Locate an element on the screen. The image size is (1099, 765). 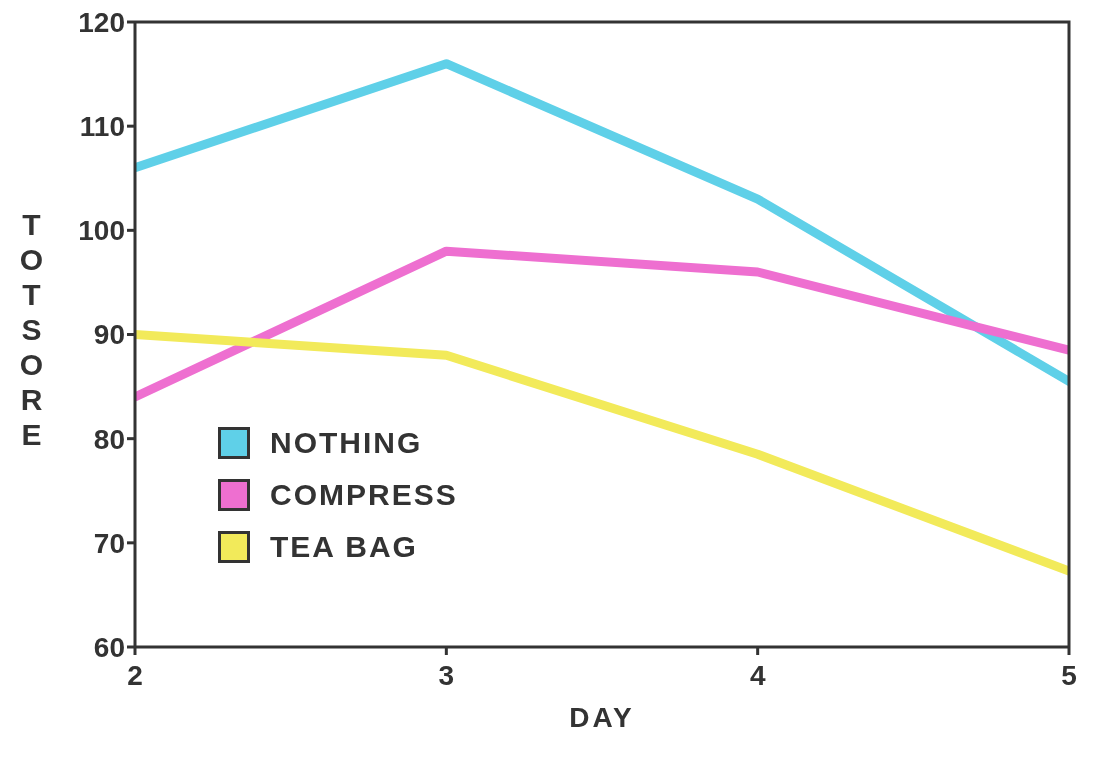
y-tick-label: 110 is located at coordinates (102, 127).